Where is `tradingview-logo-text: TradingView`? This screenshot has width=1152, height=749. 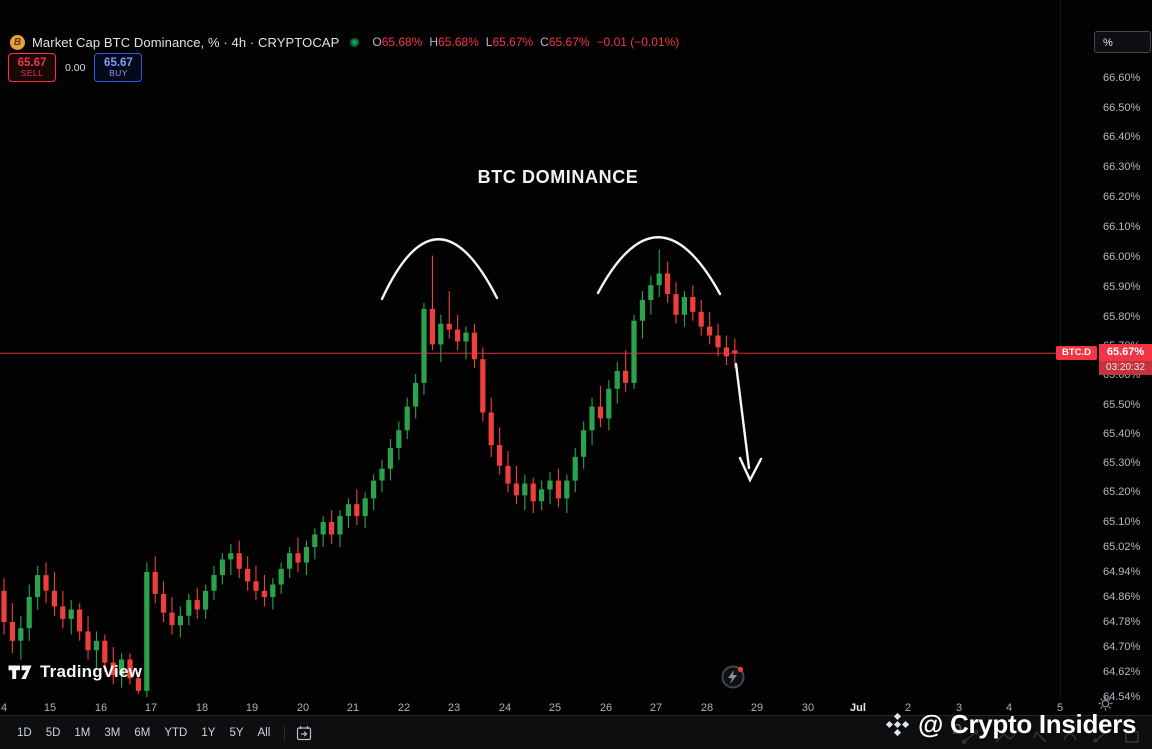
tradingview-logo-text: TradingView is located at coordinates (91, 671).